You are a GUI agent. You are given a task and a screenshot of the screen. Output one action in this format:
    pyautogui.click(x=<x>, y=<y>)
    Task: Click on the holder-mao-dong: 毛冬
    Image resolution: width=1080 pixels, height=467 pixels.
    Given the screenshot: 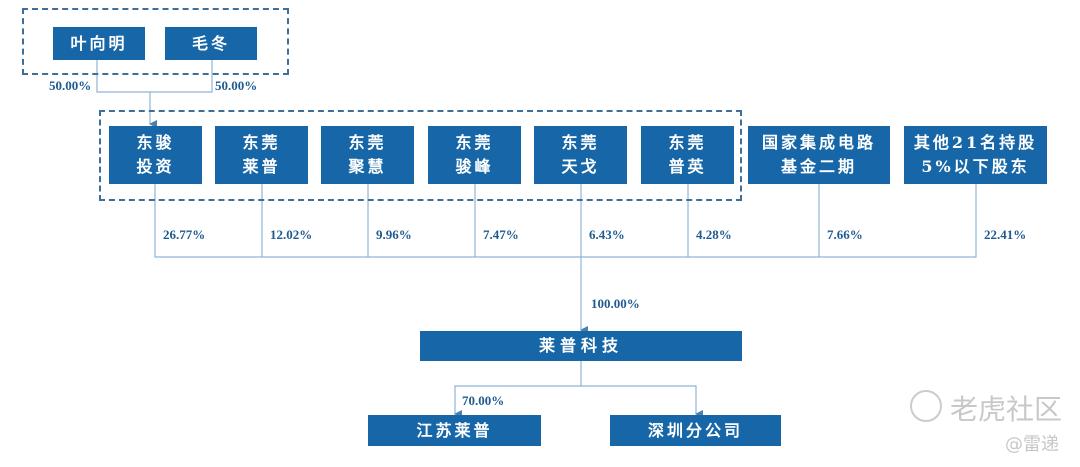 What is the action you would take?
    pyautogui.click(x=211, y=43)
    